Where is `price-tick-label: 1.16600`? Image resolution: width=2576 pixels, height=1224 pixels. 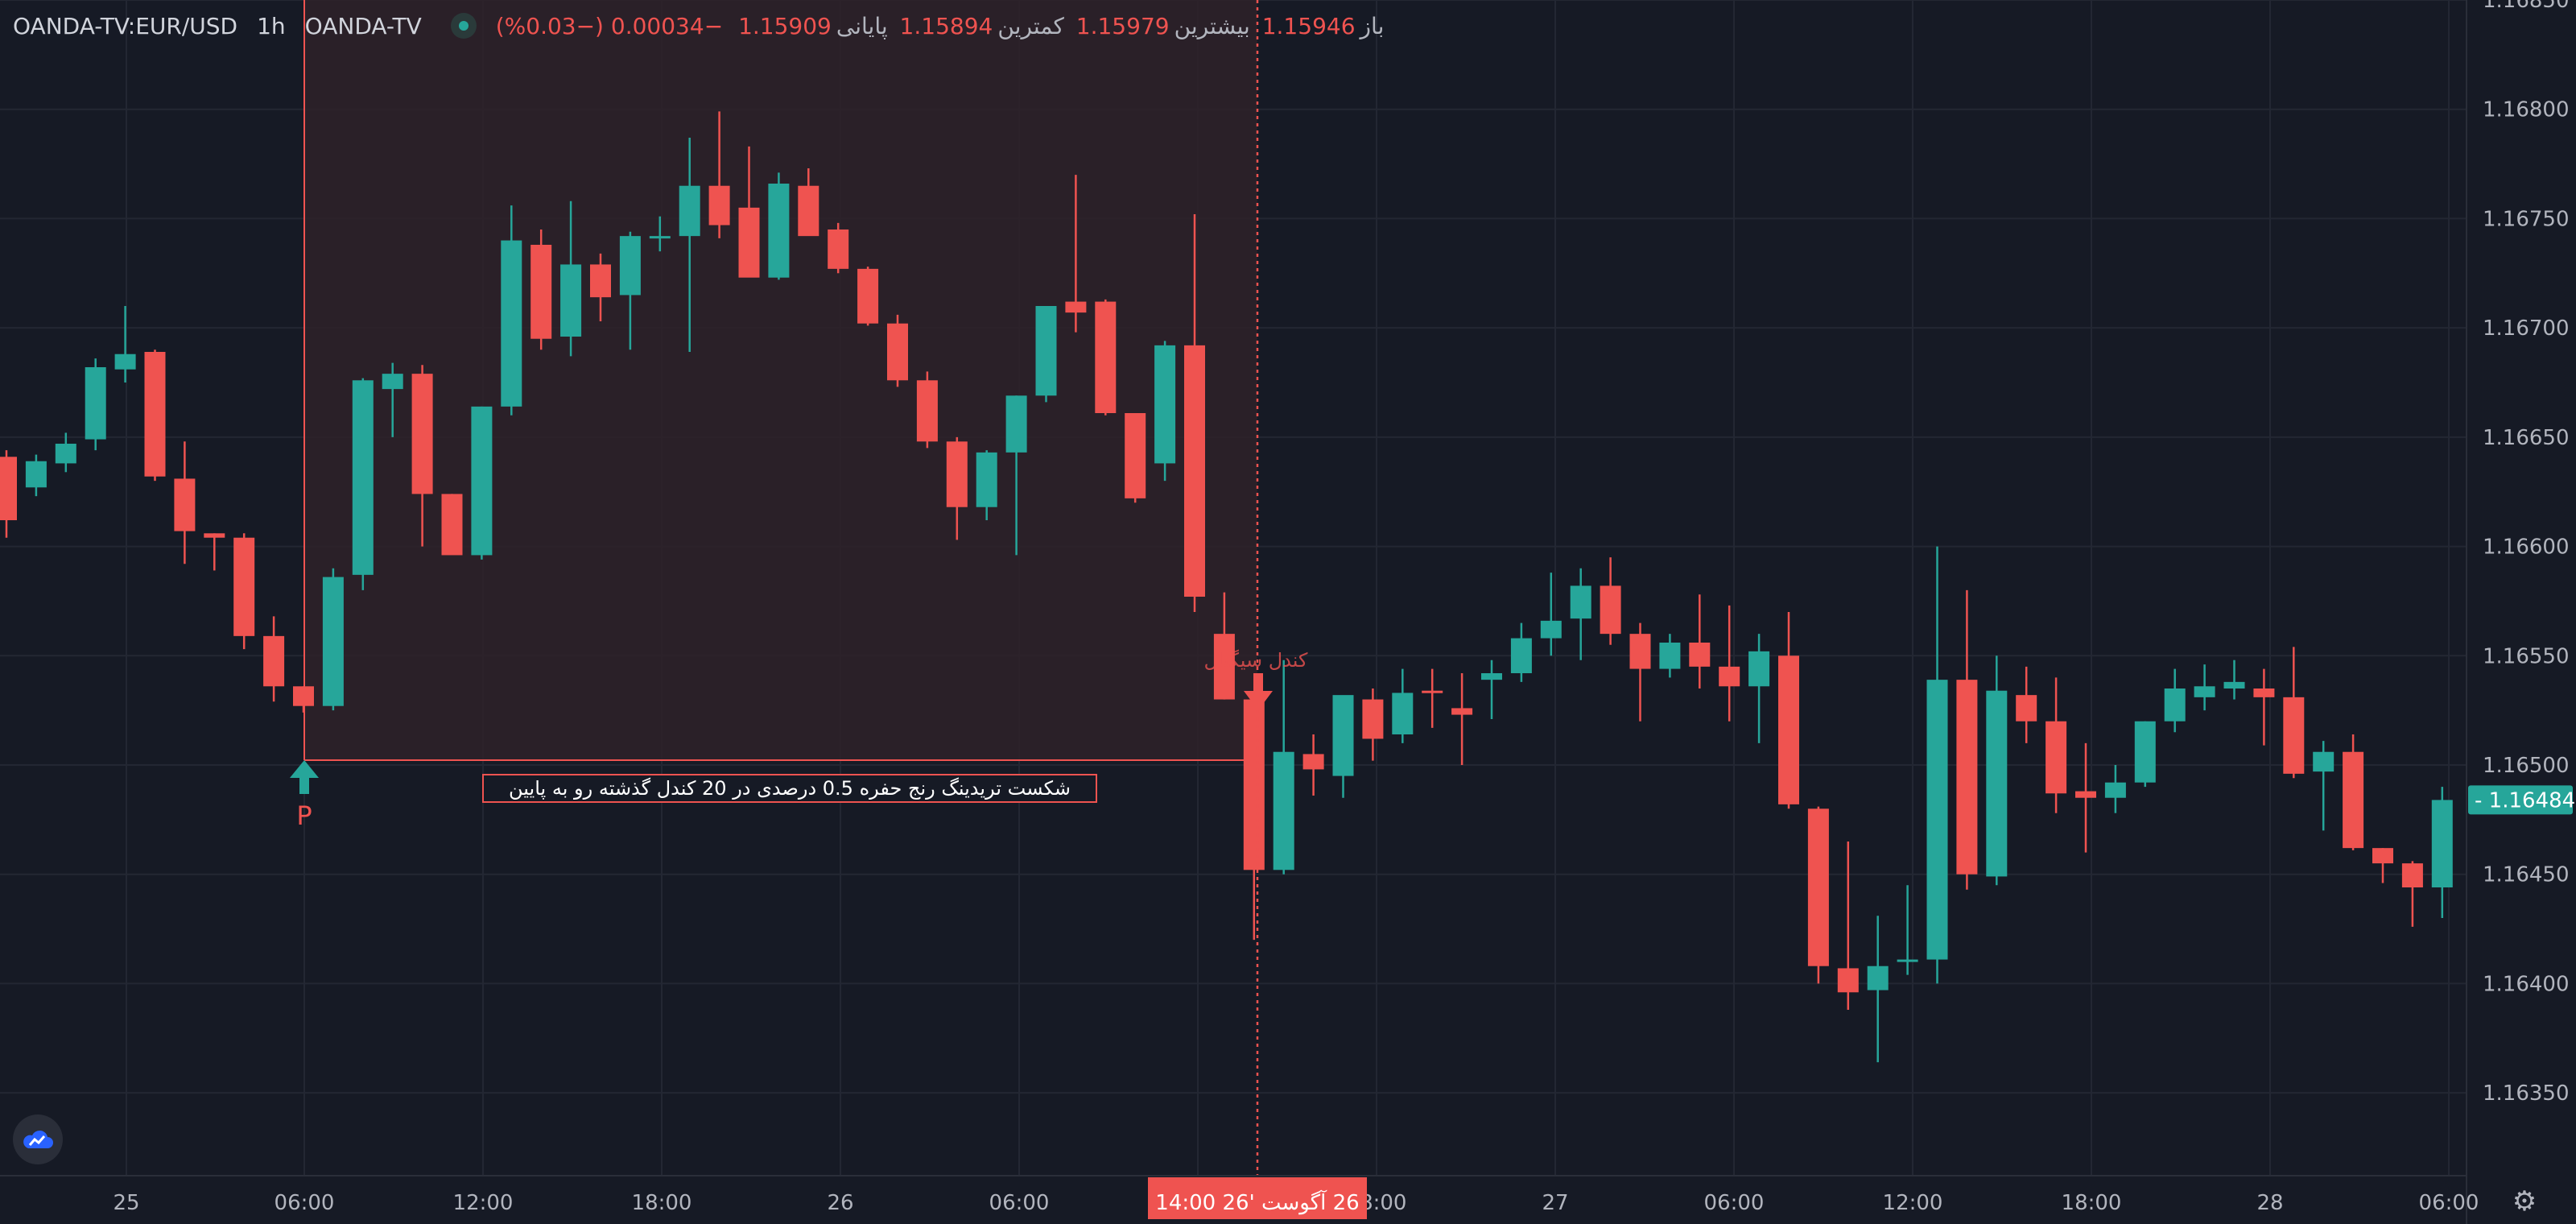
price-tick-label: 1.16600 is located at coordinates (2526, 548).